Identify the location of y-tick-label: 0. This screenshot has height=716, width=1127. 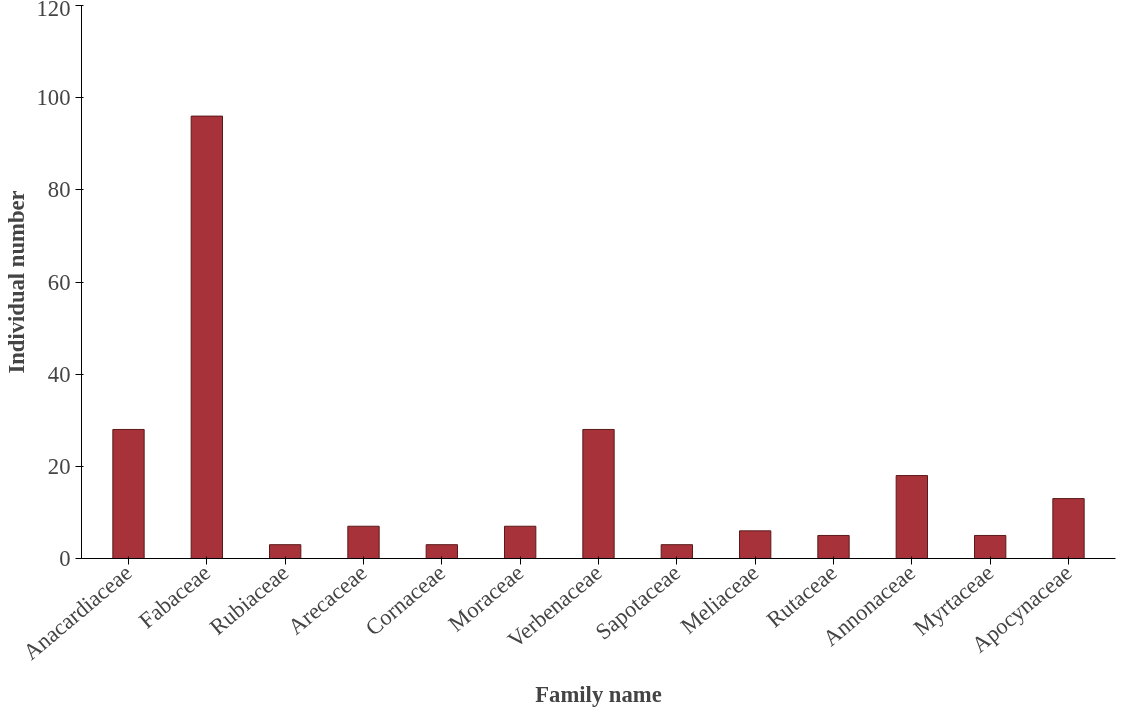
(65, 558).